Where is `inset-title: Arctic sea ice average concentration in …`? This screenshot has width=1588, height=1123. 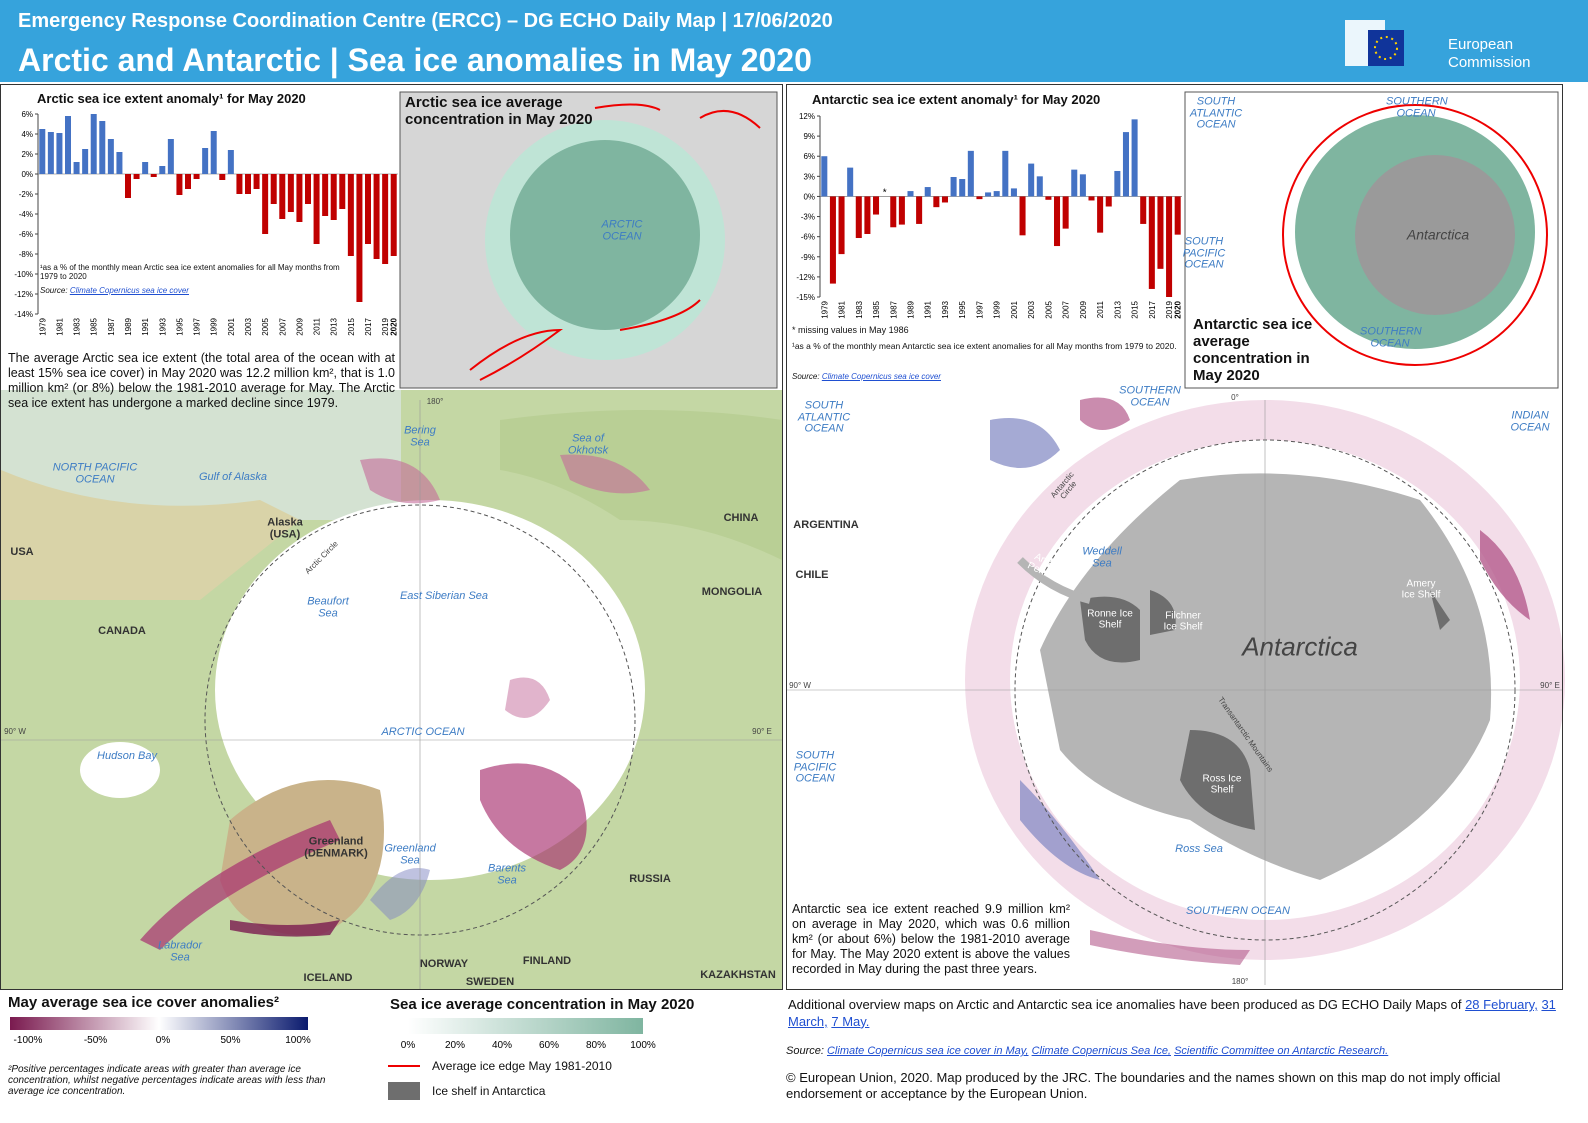 inset-title: Arctic sea ice average concentration in … is located at coordinates (499, 111).